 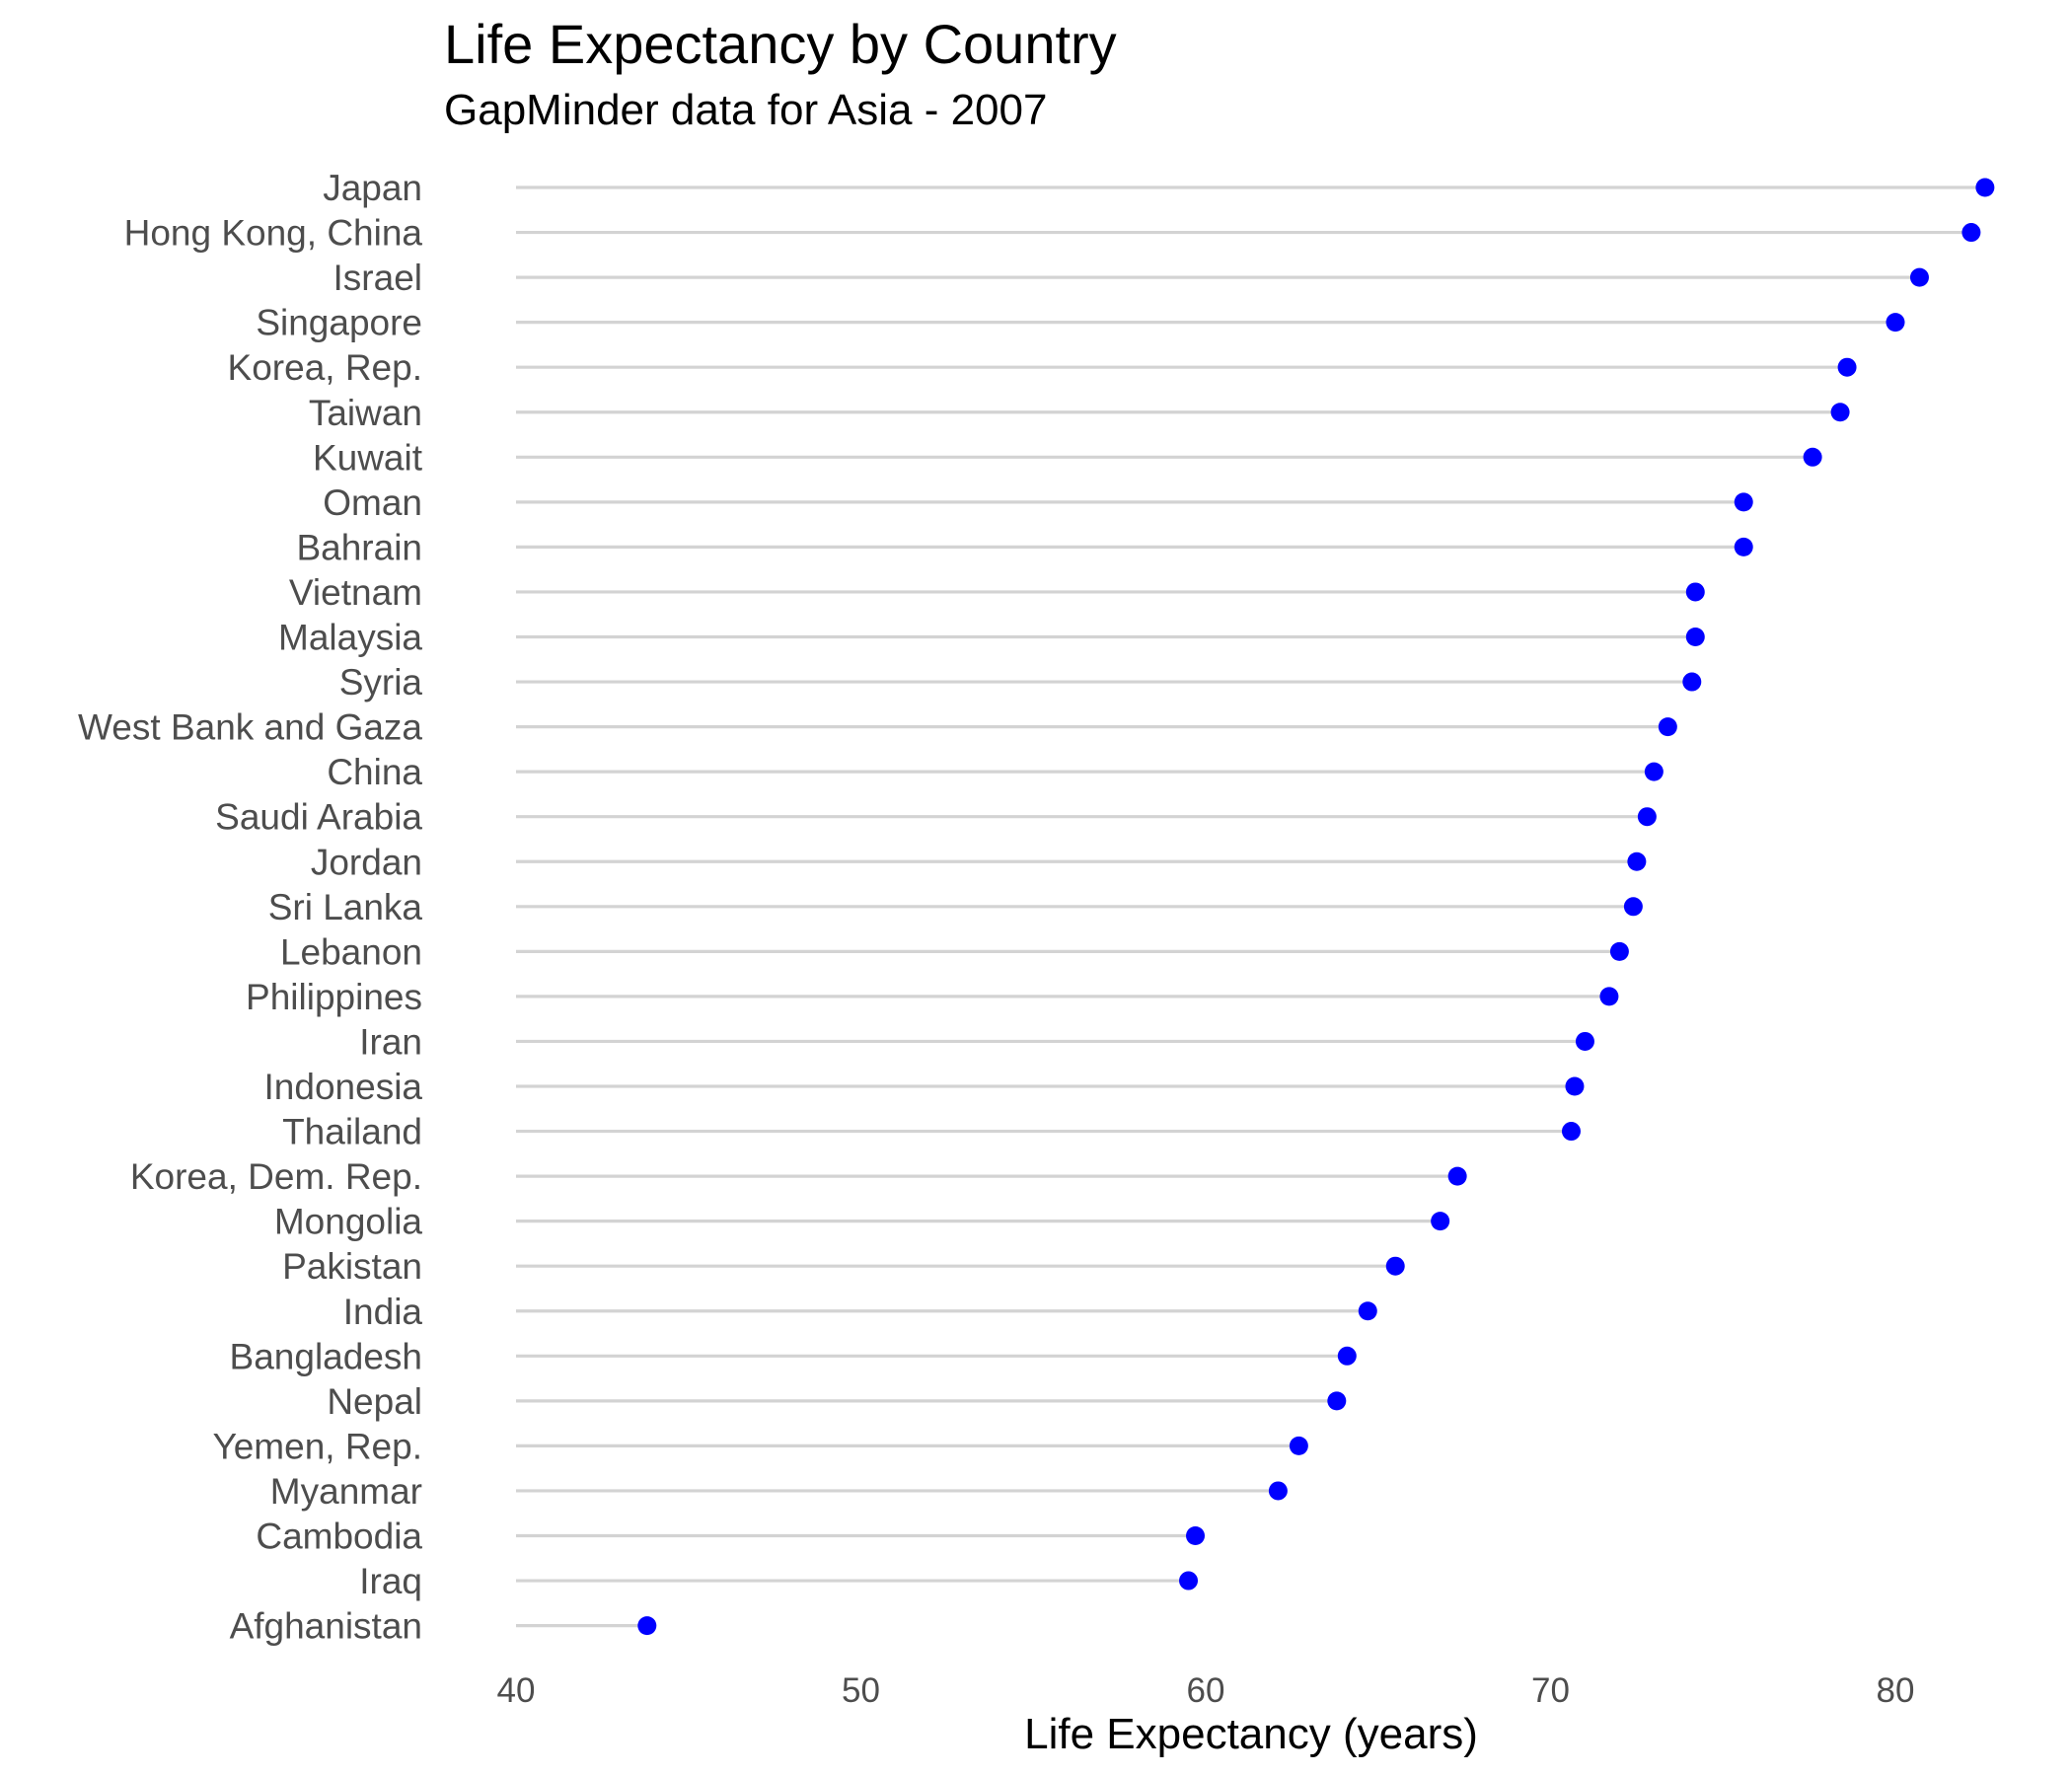 I want to click on x-tick-label: 60, so click(x=1206, y=1691).